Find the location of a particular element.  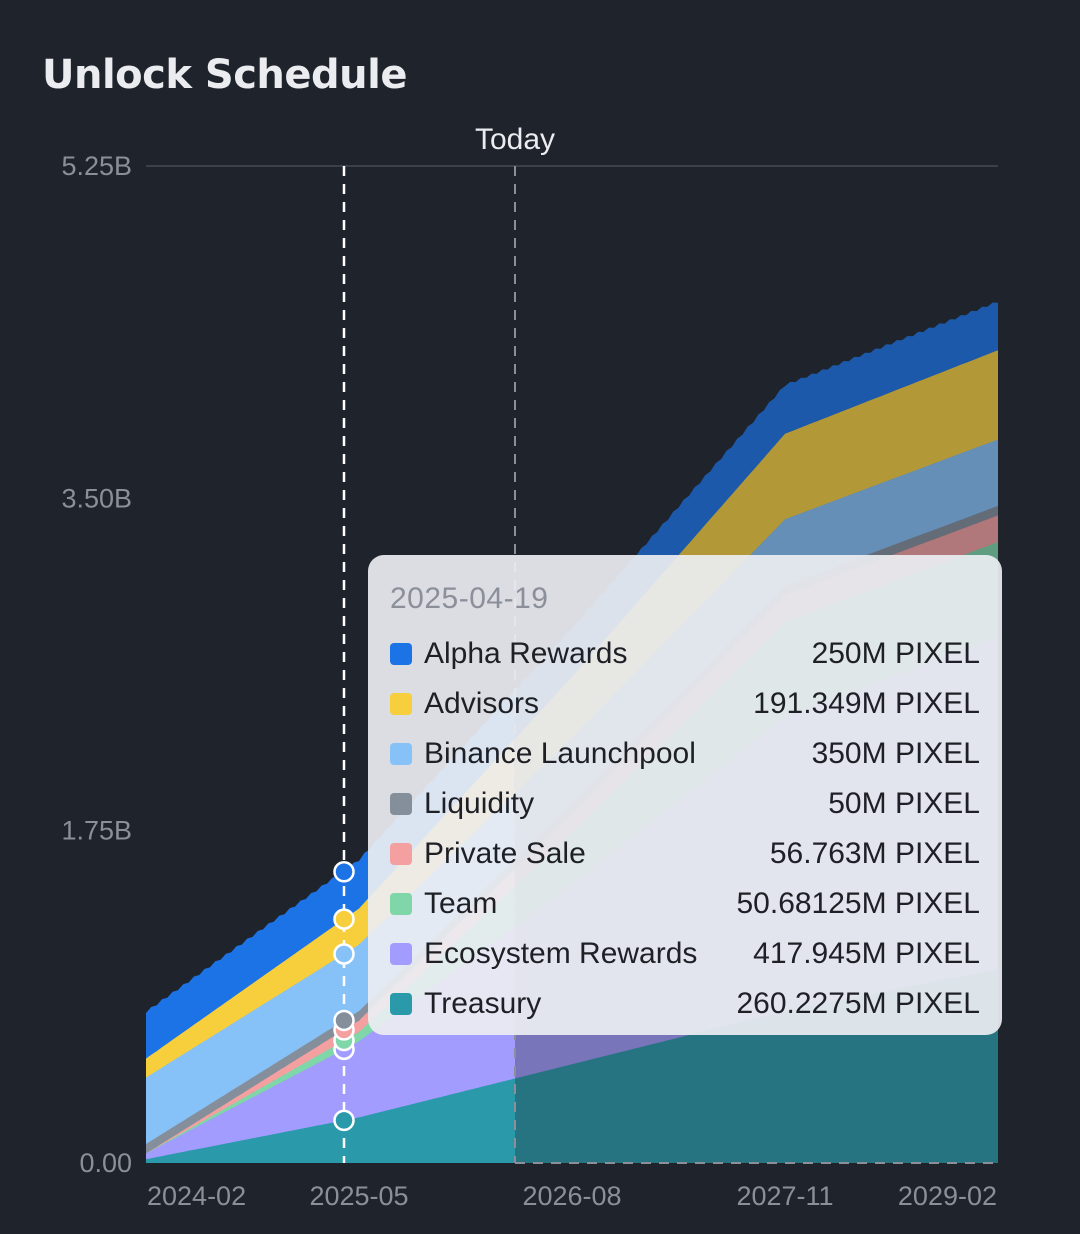

row-value: 191.349M PIXEL is located at coordinates (866, 703).